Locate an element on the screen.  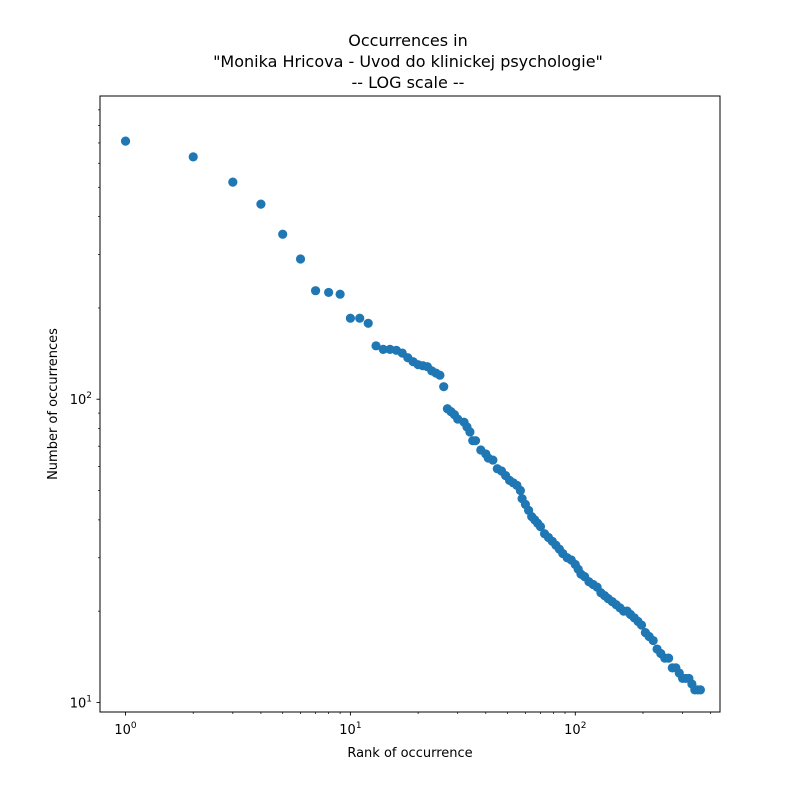
x-tick-label: 10¹ is located at coordinates (350, 729).